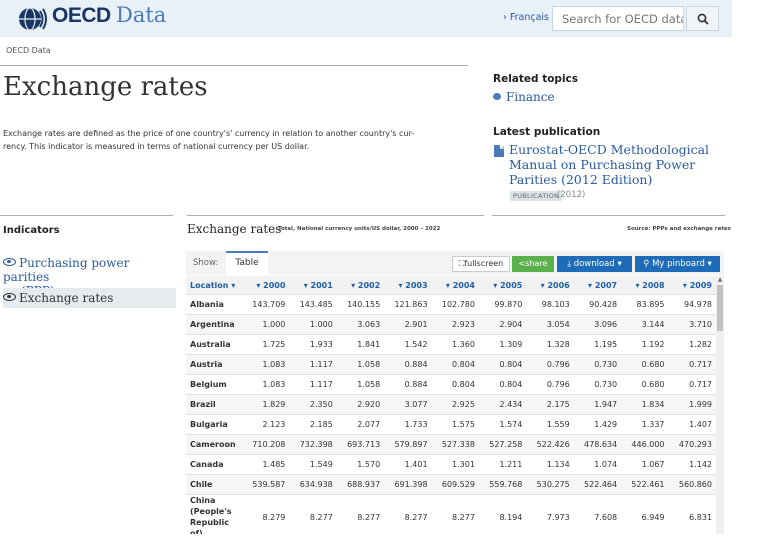  I want to click on value-cell: 579.897, so click(408, 444).